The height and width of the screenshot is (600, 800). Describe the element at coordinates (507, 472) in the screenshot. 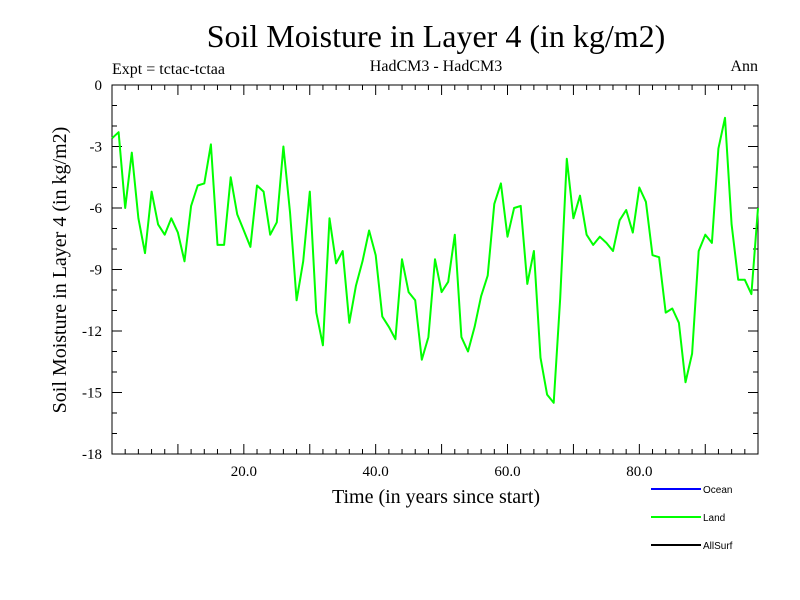

I see `x-tick-label: 60.0` at that location.